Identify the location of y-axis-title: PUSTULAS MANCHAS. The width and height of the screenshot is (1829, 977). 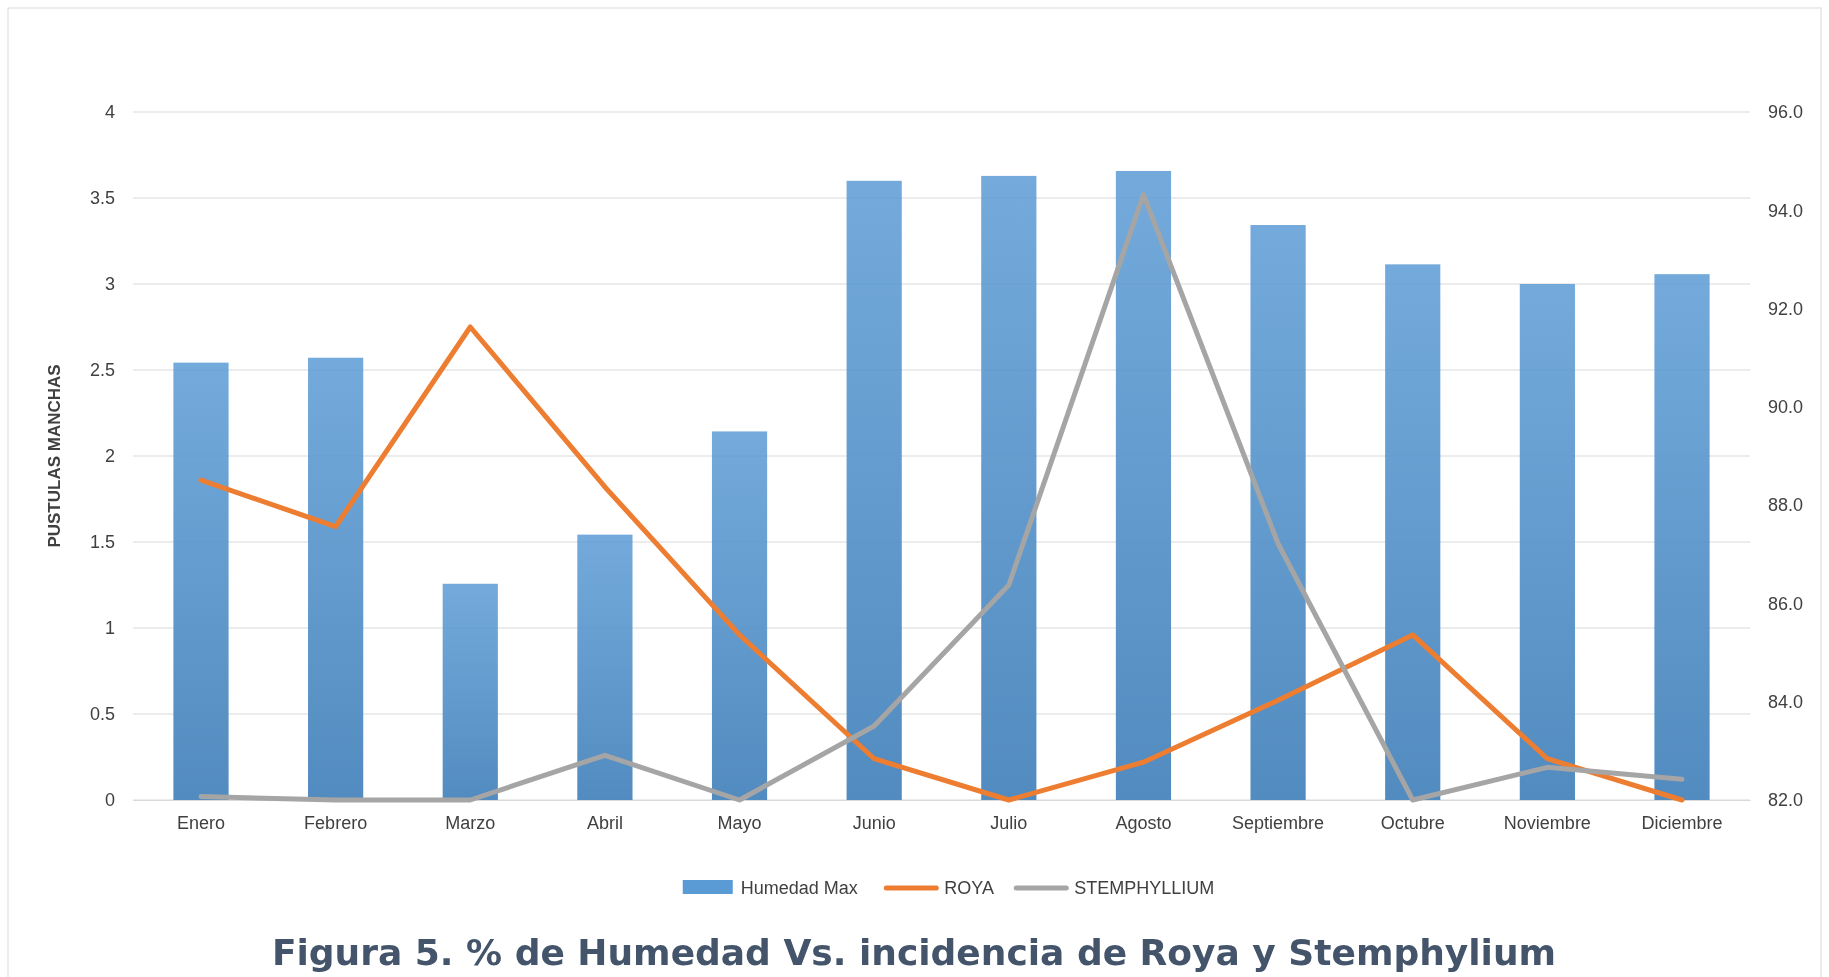
(54, 456).